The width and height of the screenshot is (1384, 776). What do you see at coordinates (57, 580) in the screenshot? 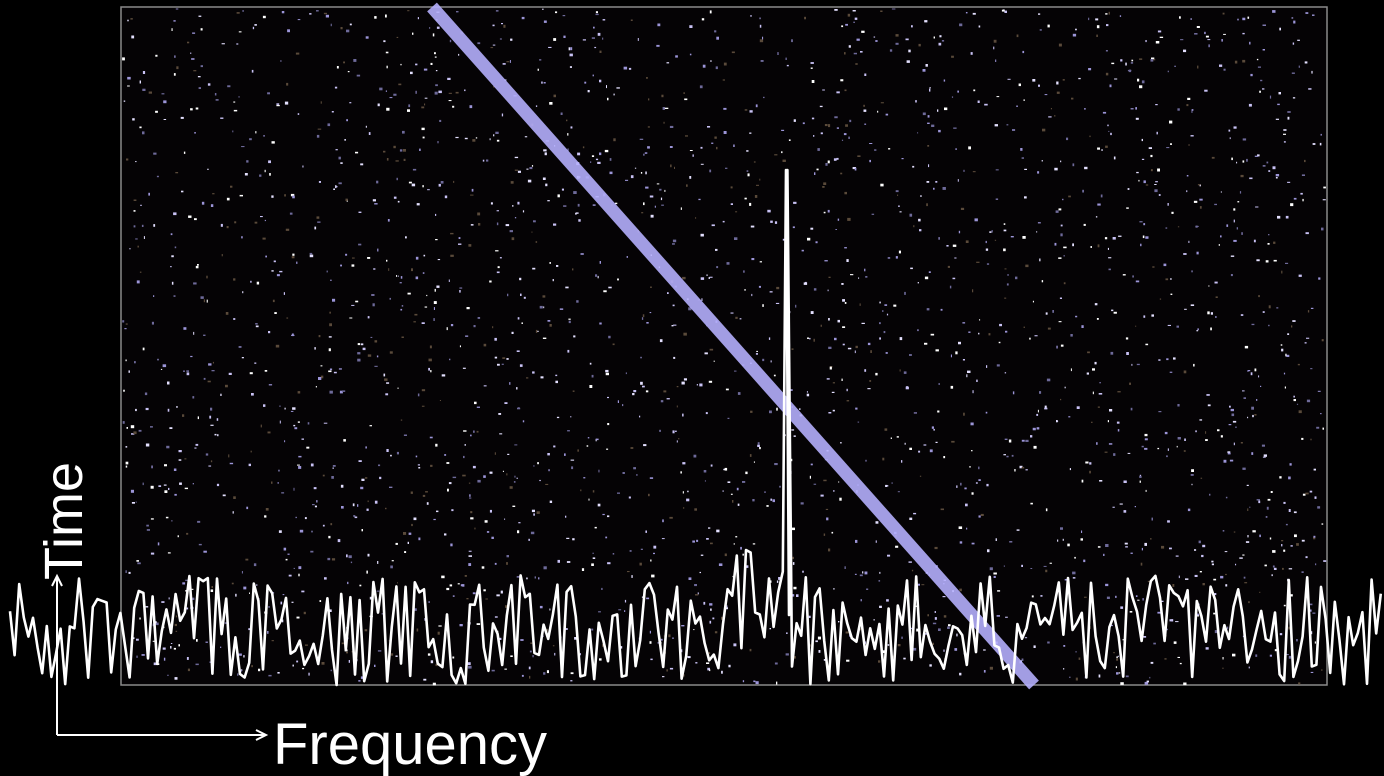
I see `y-arrow-head` at bounding box center [57, 580].